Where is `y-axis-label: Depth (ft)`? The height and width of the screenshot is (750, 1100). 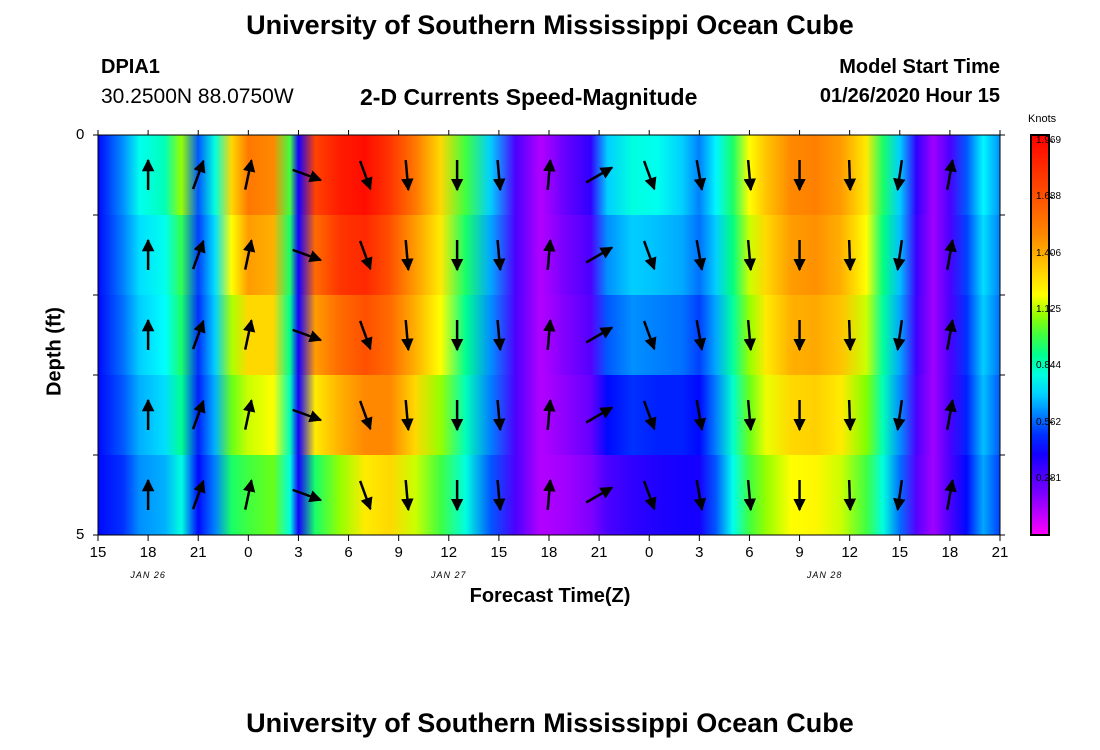 y-axis-label: Depth (ft) is located at coordinates (54, 351).